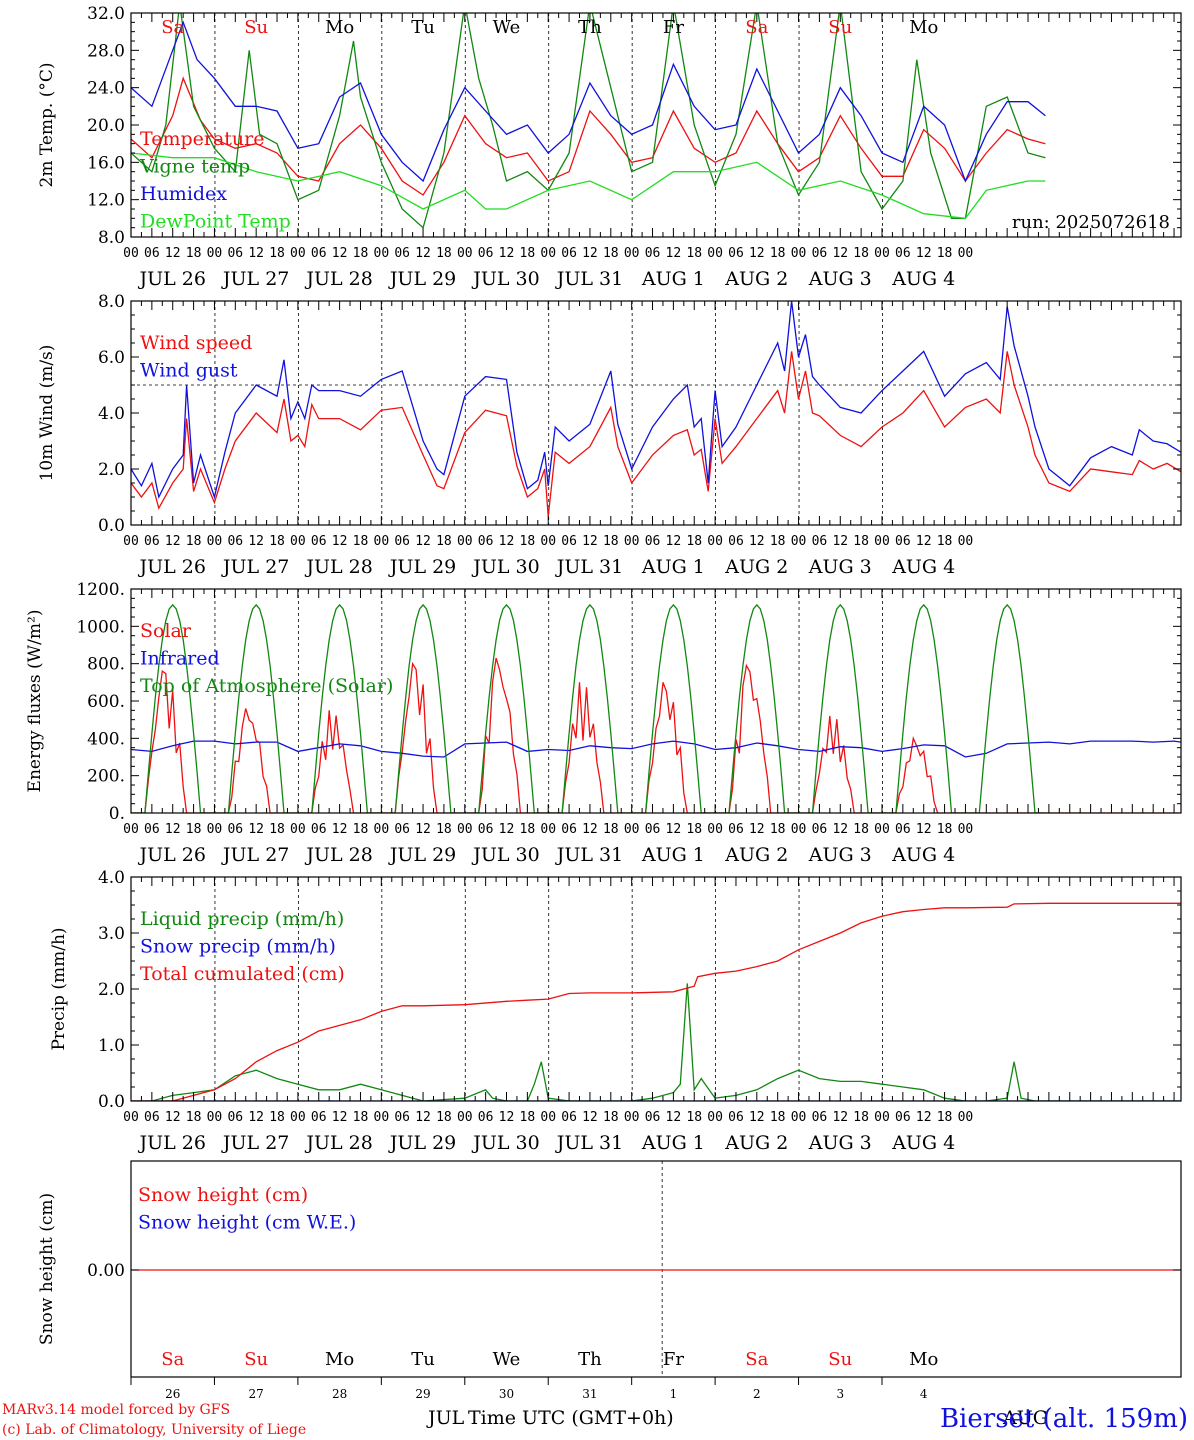 This screenshot has height=1440, width=1194. What do you see at coordinates (106, 702) in the screenshot?
I see `y-tick-label: 600.` at bounding box center [106, 702].